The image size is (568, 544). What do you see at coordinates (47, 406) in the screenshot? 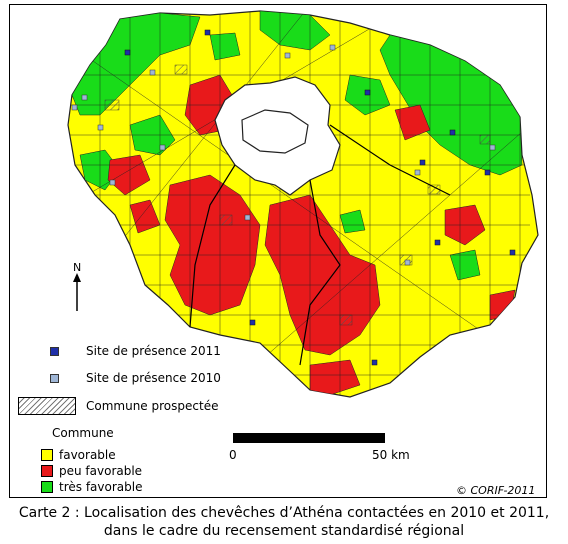
I see `prospected-swatch` at bounding box center [47, 406].